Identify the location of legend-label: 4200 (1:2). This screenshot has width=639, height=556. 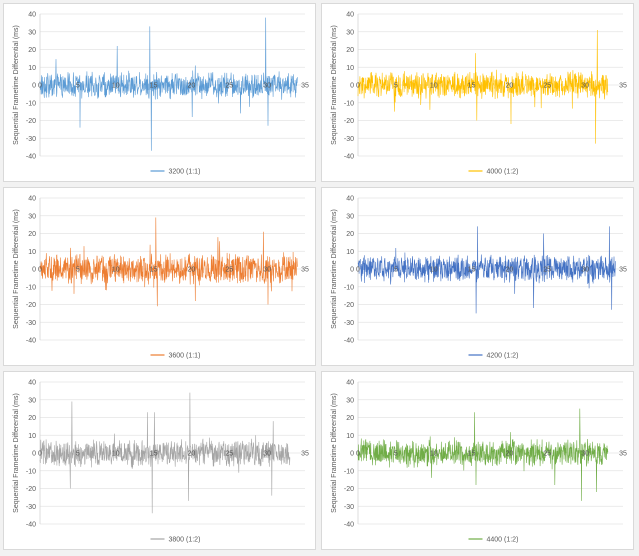
(503, 356).